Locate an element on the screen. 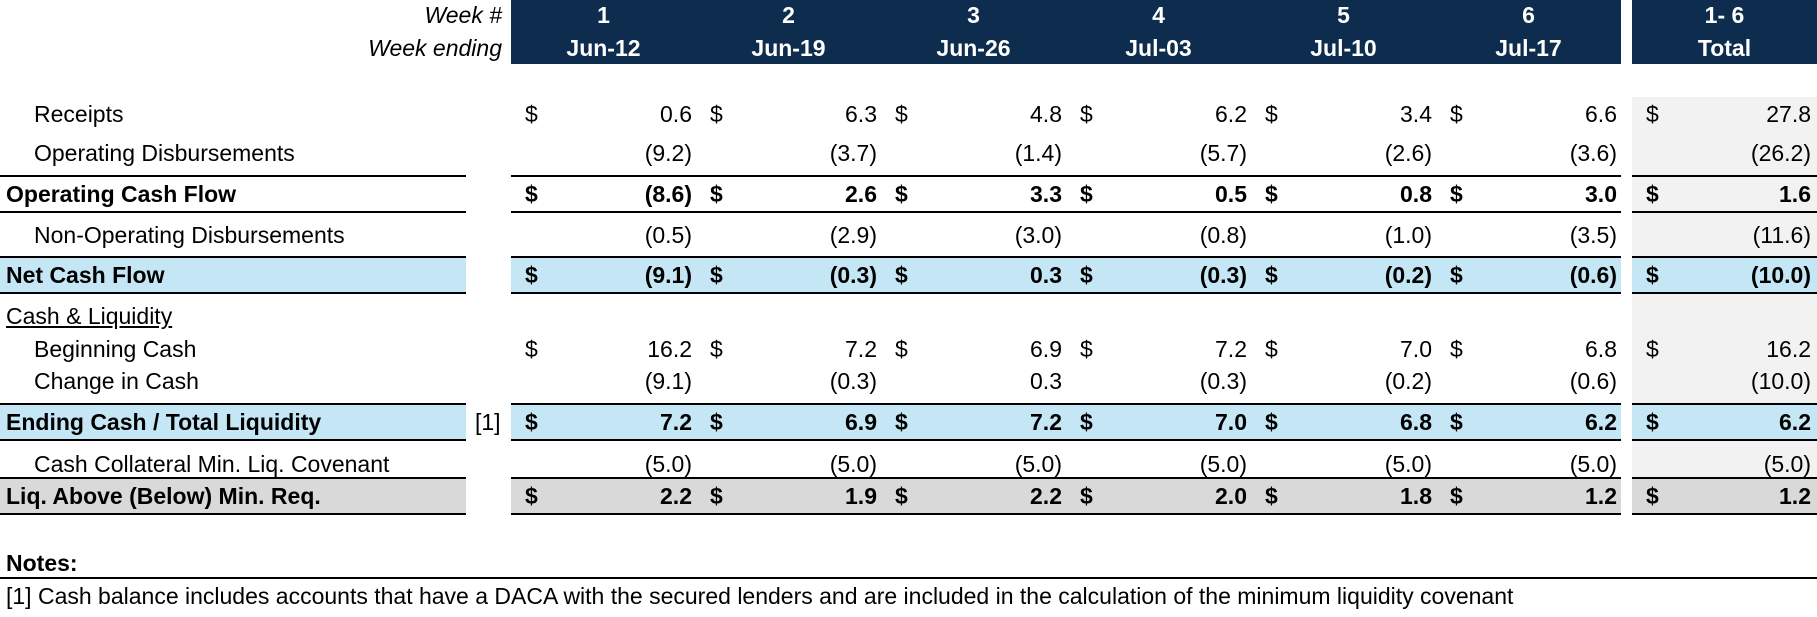 Image resolution: width=1817 pixels, height=617 pixels. cell-value: (3.7) is located at coordinates (853, 153).